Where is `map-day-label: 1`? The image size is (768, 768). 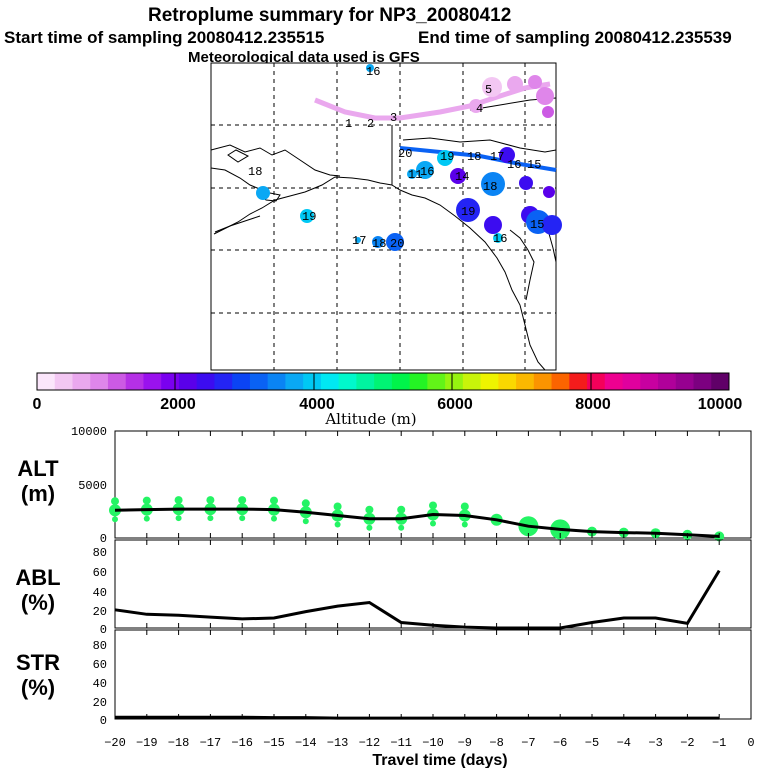
map-day-label: 1 is located at coordinates (348, 124).